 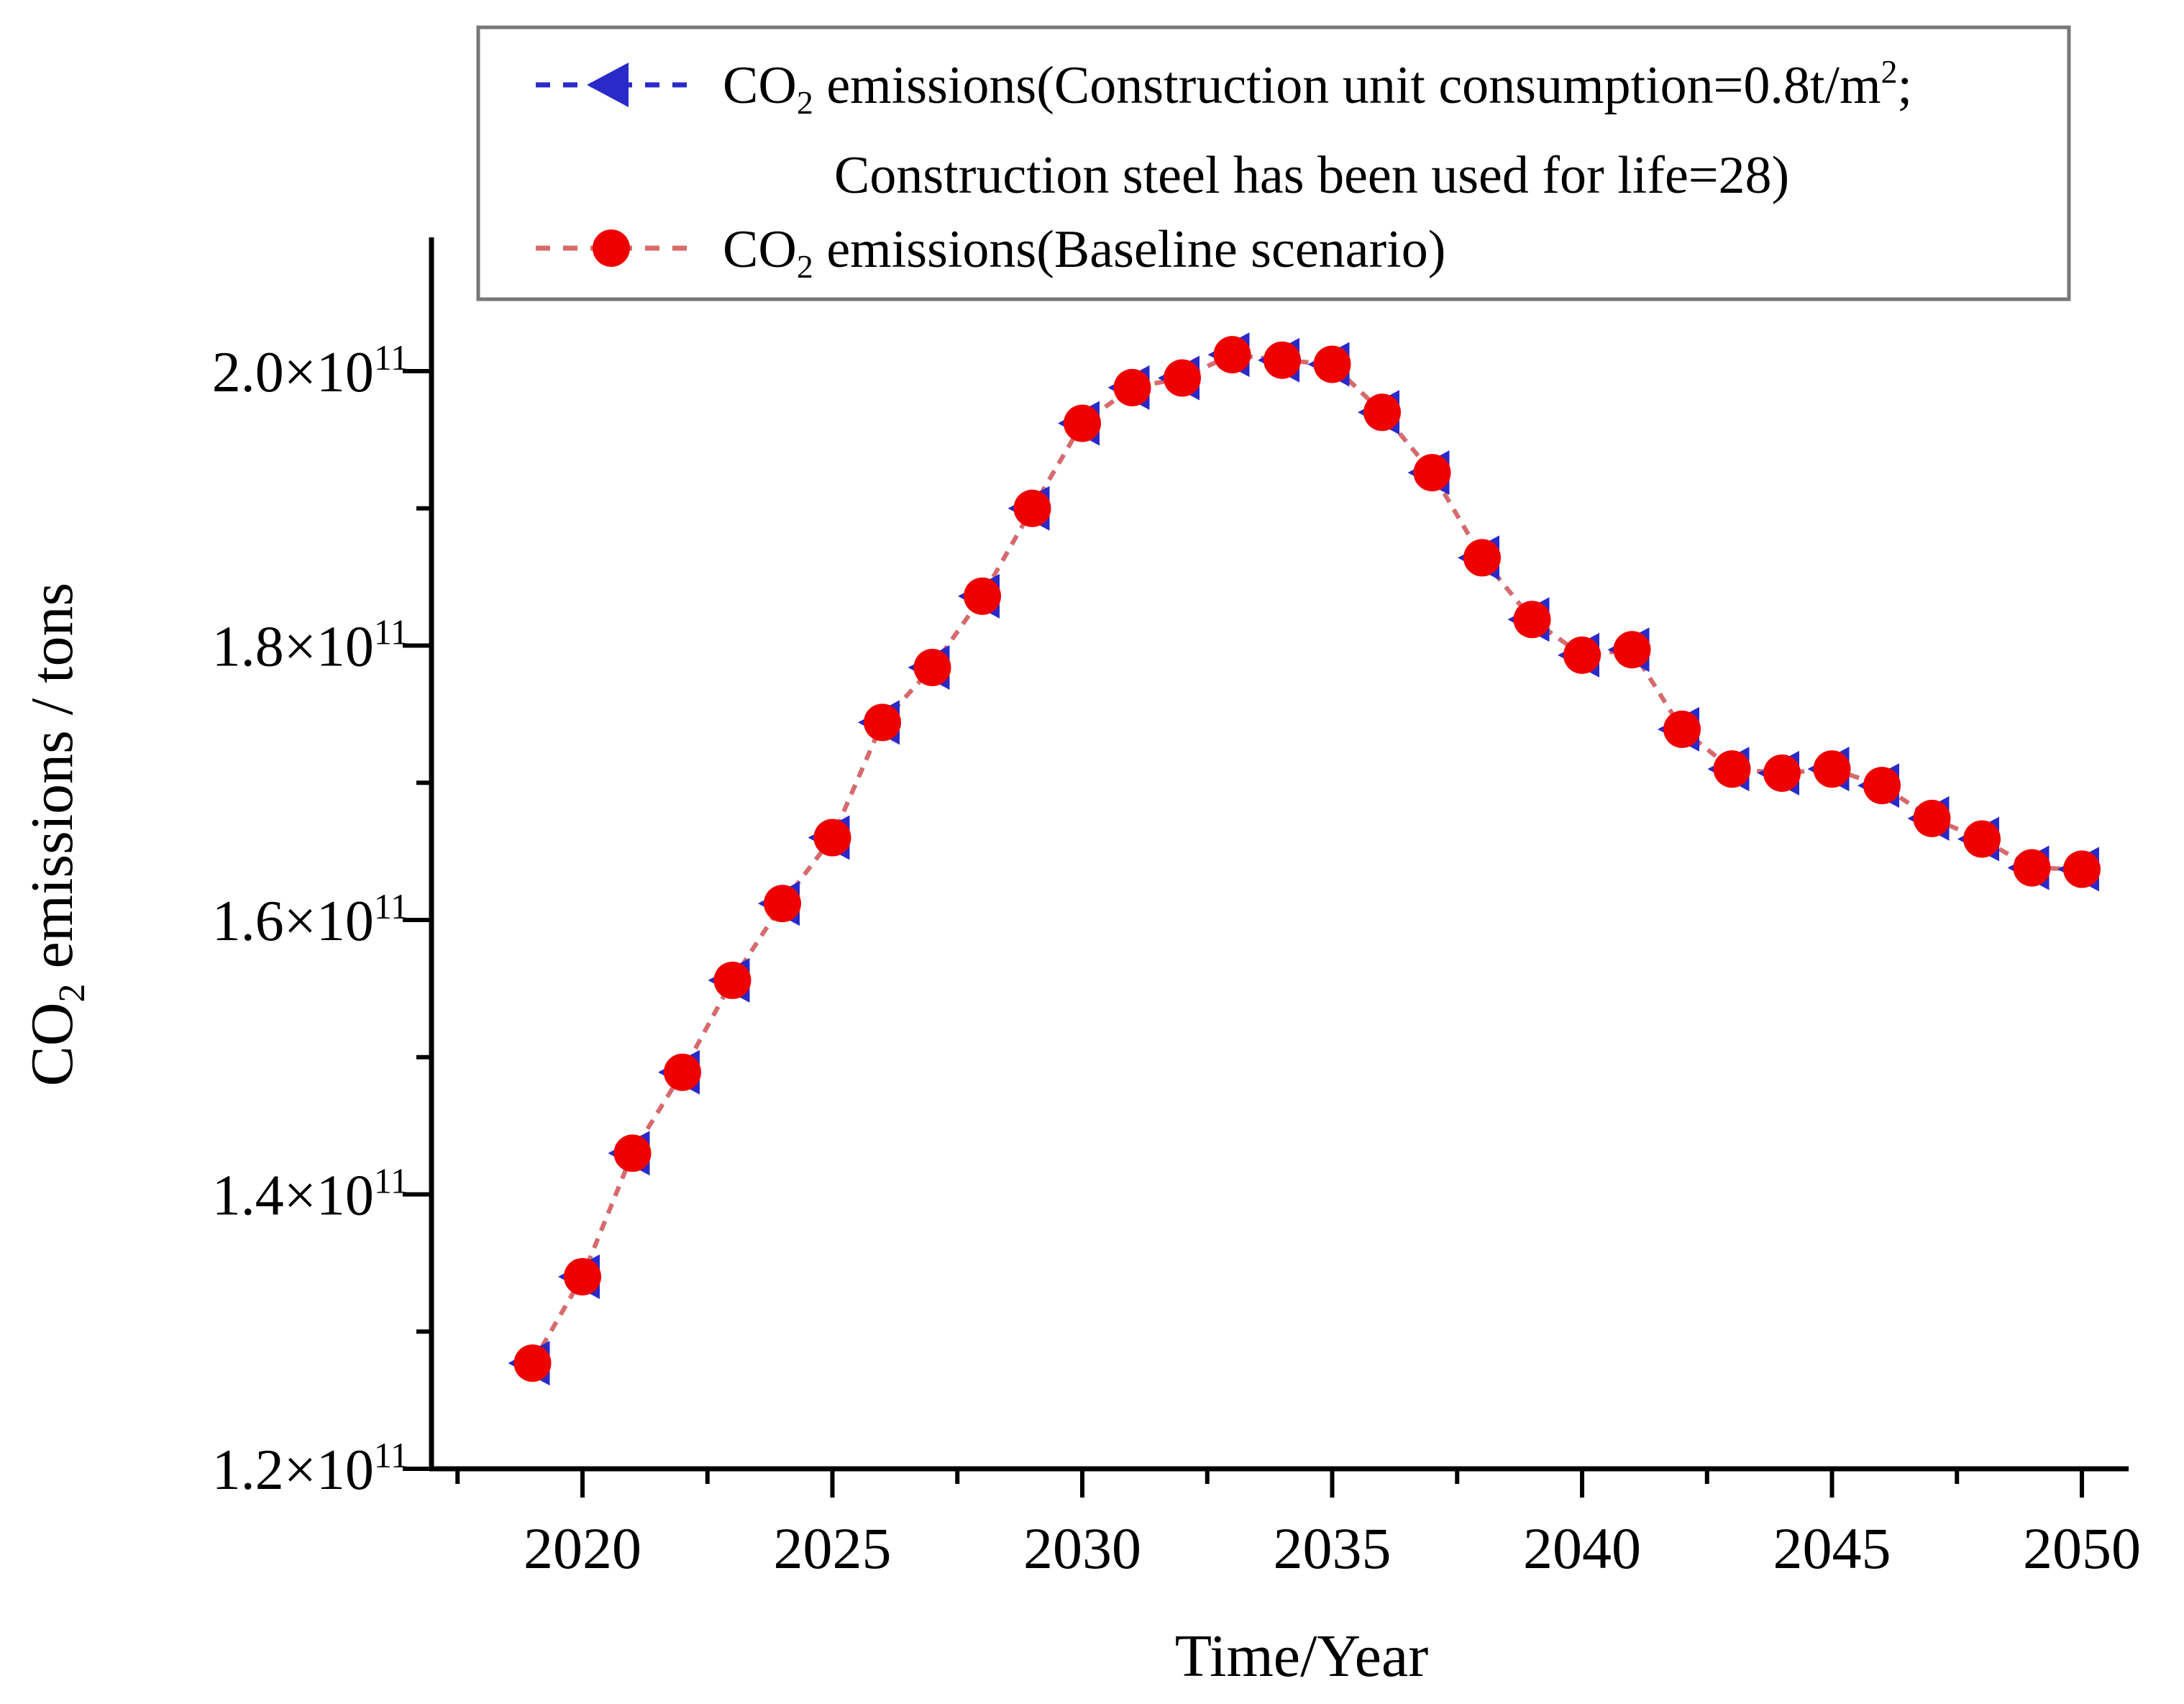 I want to click on x-tick-label: 2050, so click(x=2082, y=1548).